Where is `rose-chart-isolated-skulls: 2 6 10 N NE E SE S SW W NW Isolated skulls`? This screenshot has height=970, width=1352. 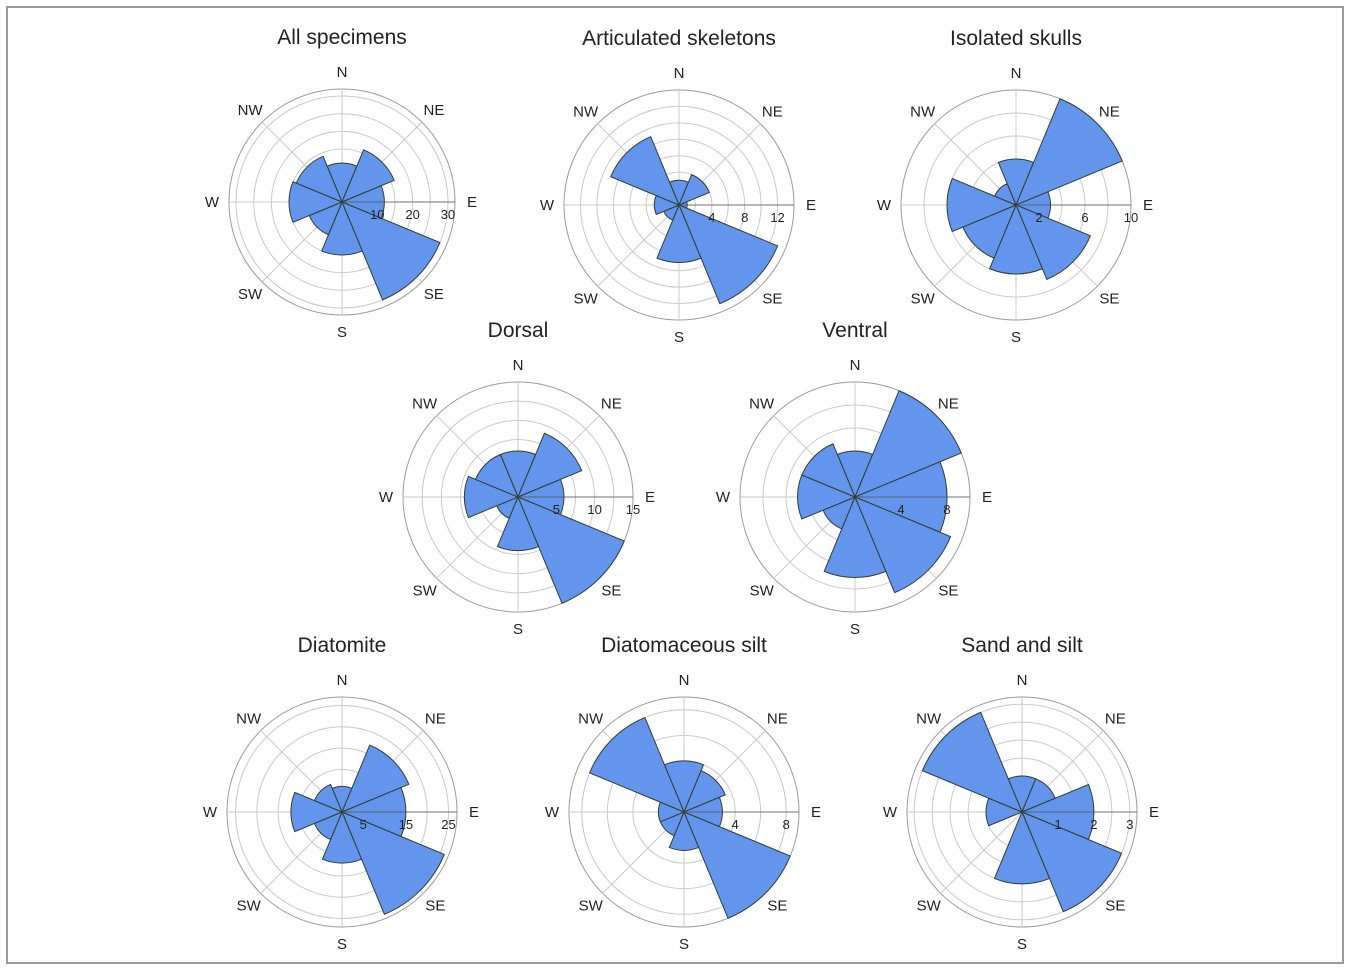
rose-chart-isolated-skulls: 2 6 10 N NE E SE S SW W NW Isolated skulls is located at coordinates (1015, 186).